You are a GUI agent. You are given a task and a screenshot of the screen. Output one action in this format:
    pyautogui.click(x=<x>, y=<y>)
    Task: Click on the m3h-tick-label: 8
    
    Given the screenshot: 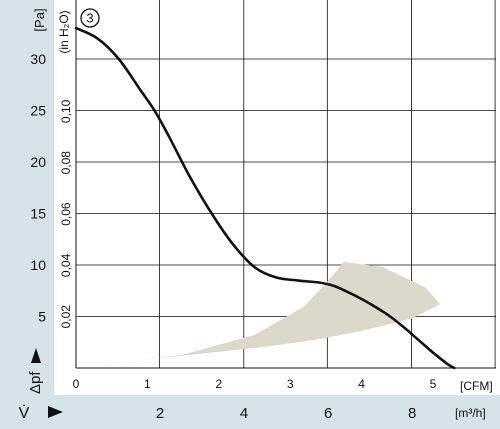 What is the action you would take?
    pyautogui.click(x=412, y=413)
    